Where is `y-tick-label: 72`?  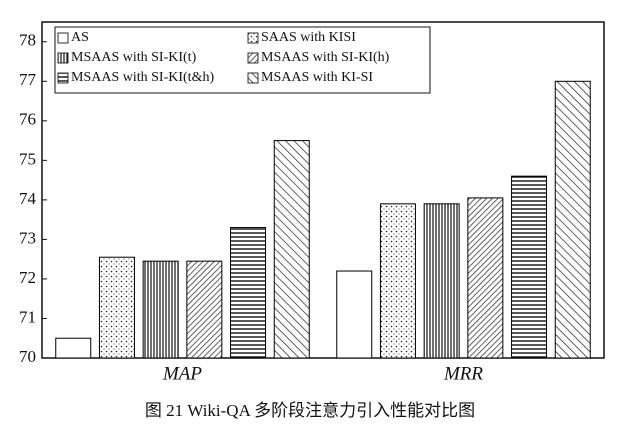
y-tick-label: 72 is located at coordinates (27, 277).